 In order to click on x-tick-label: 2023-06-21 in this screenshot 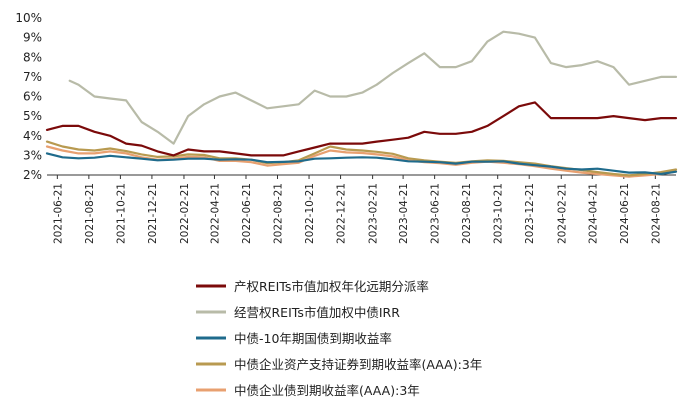, I will do `click(436, 213)`.